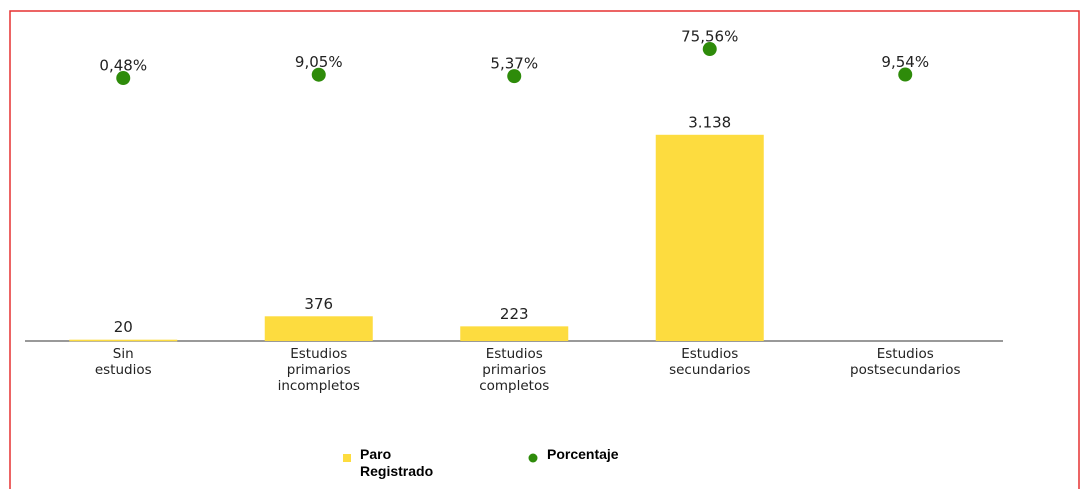 This screenshot has width=1089, height=489. What do you see at coordinates (514, 64) in the screenshot?
I see `point-value-label: 5,37%` at bounding box center [514, 64].